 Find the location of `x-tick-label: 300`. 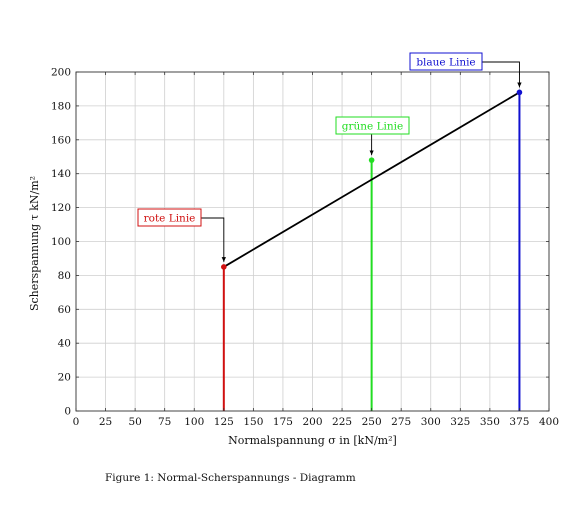

x-tick-label: 300 is located at coordinates (431, 422).